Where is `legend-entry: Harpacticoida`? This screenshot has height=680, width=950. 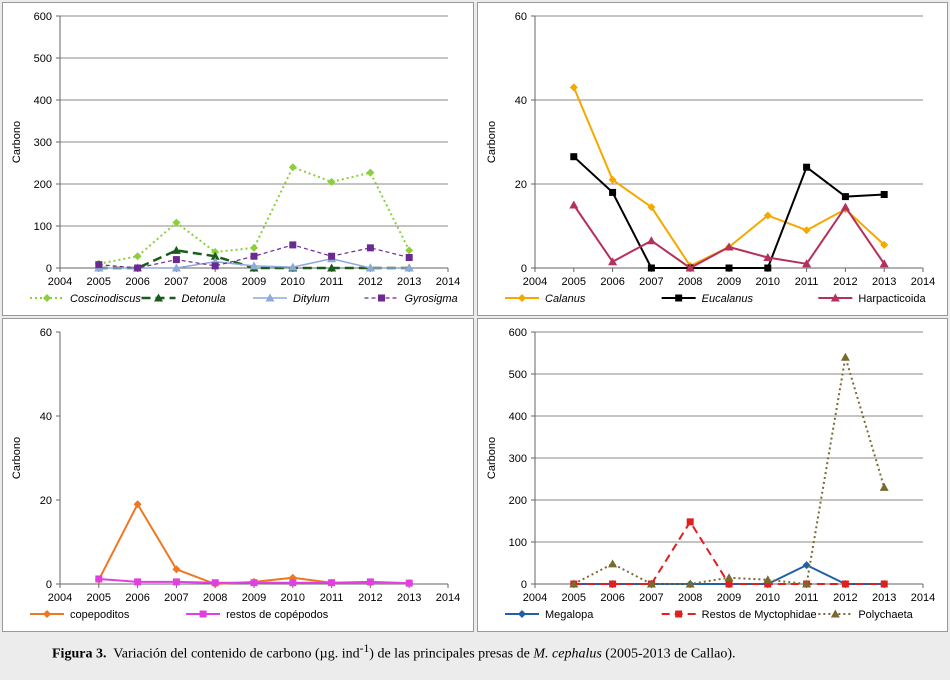 legend-entry: Harpacticoida is located at coordinates (872, 299).